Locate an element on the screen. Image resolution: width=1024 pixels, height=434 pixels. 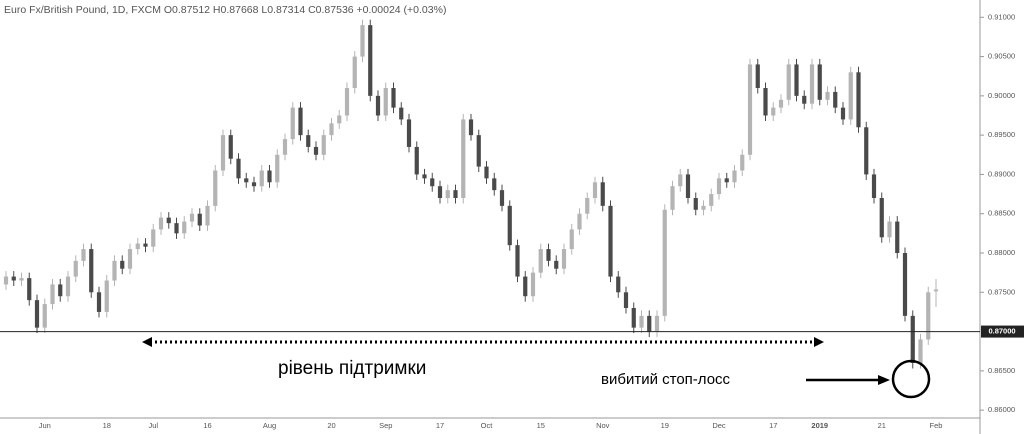
x-tick-label: Jun is located at coordinates (45, 425).